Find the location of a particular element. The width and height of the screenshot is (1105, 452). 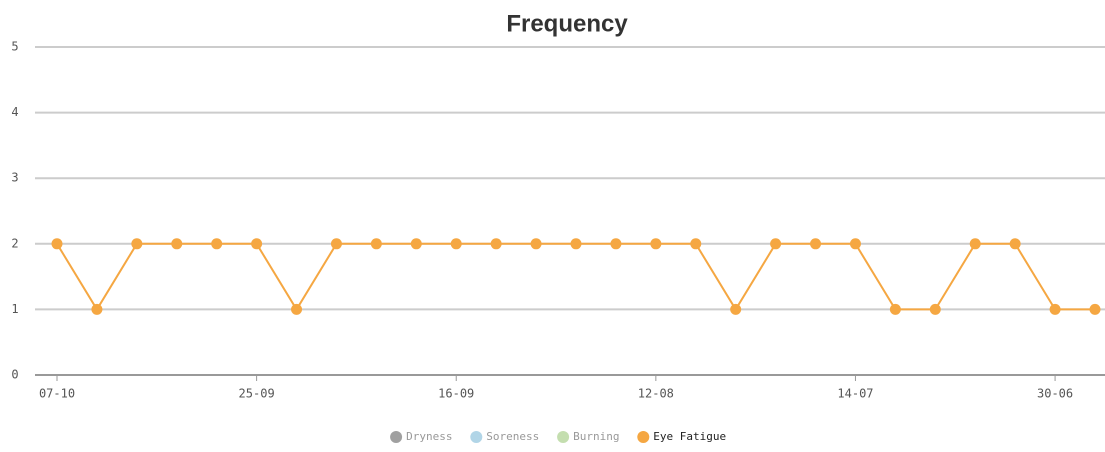

legend-label: Dryness is located at coordinates (429, 436).